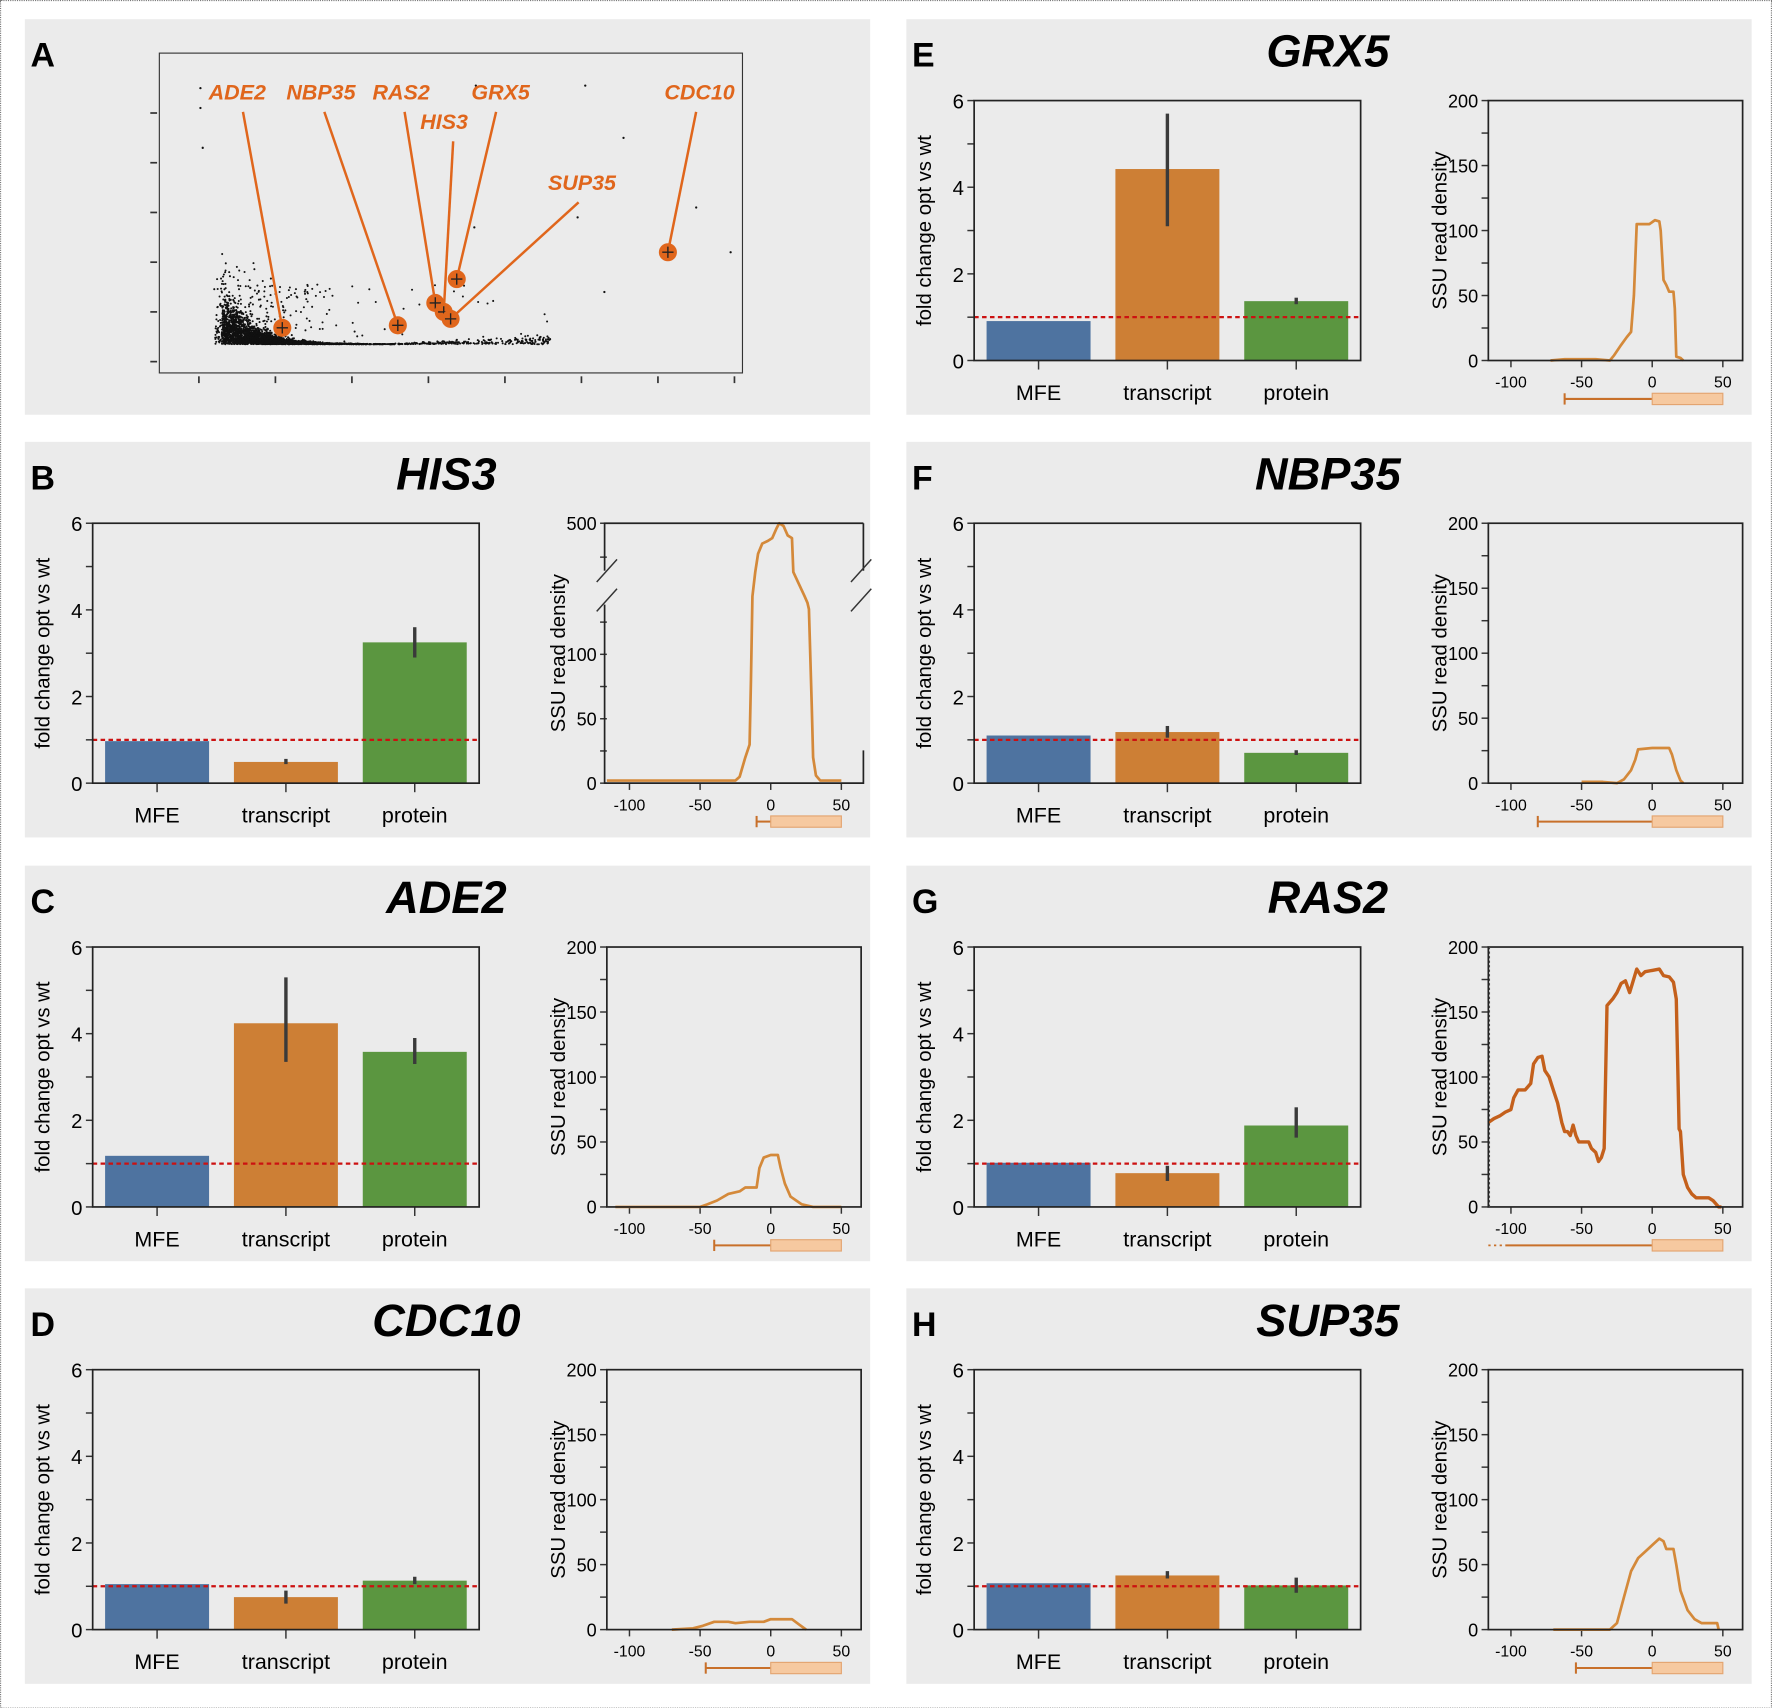  What do you see at coordinates (446, 1320) in the screenshot?
I see `gene-title: CDC10` at bounding box center [446, 1320].